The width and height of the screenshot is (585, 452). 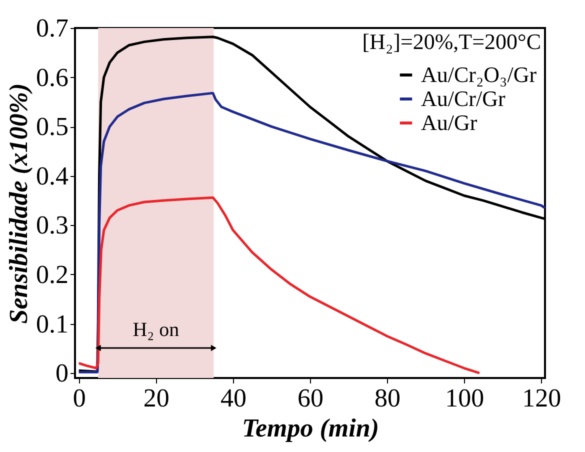 I want to click on y-tick-label: 0, so click(x=62, y=373).